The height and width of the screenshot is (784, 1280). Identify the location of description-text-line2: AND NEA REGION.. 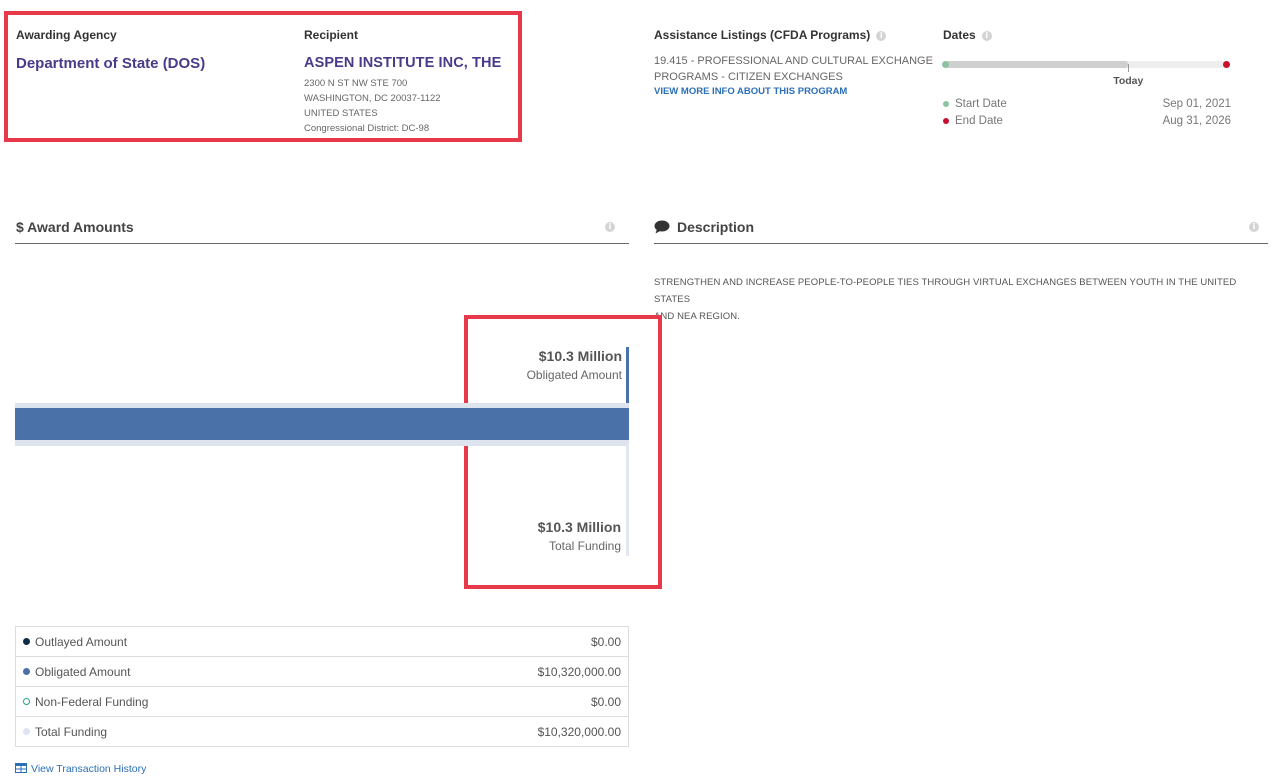
(697, 316).